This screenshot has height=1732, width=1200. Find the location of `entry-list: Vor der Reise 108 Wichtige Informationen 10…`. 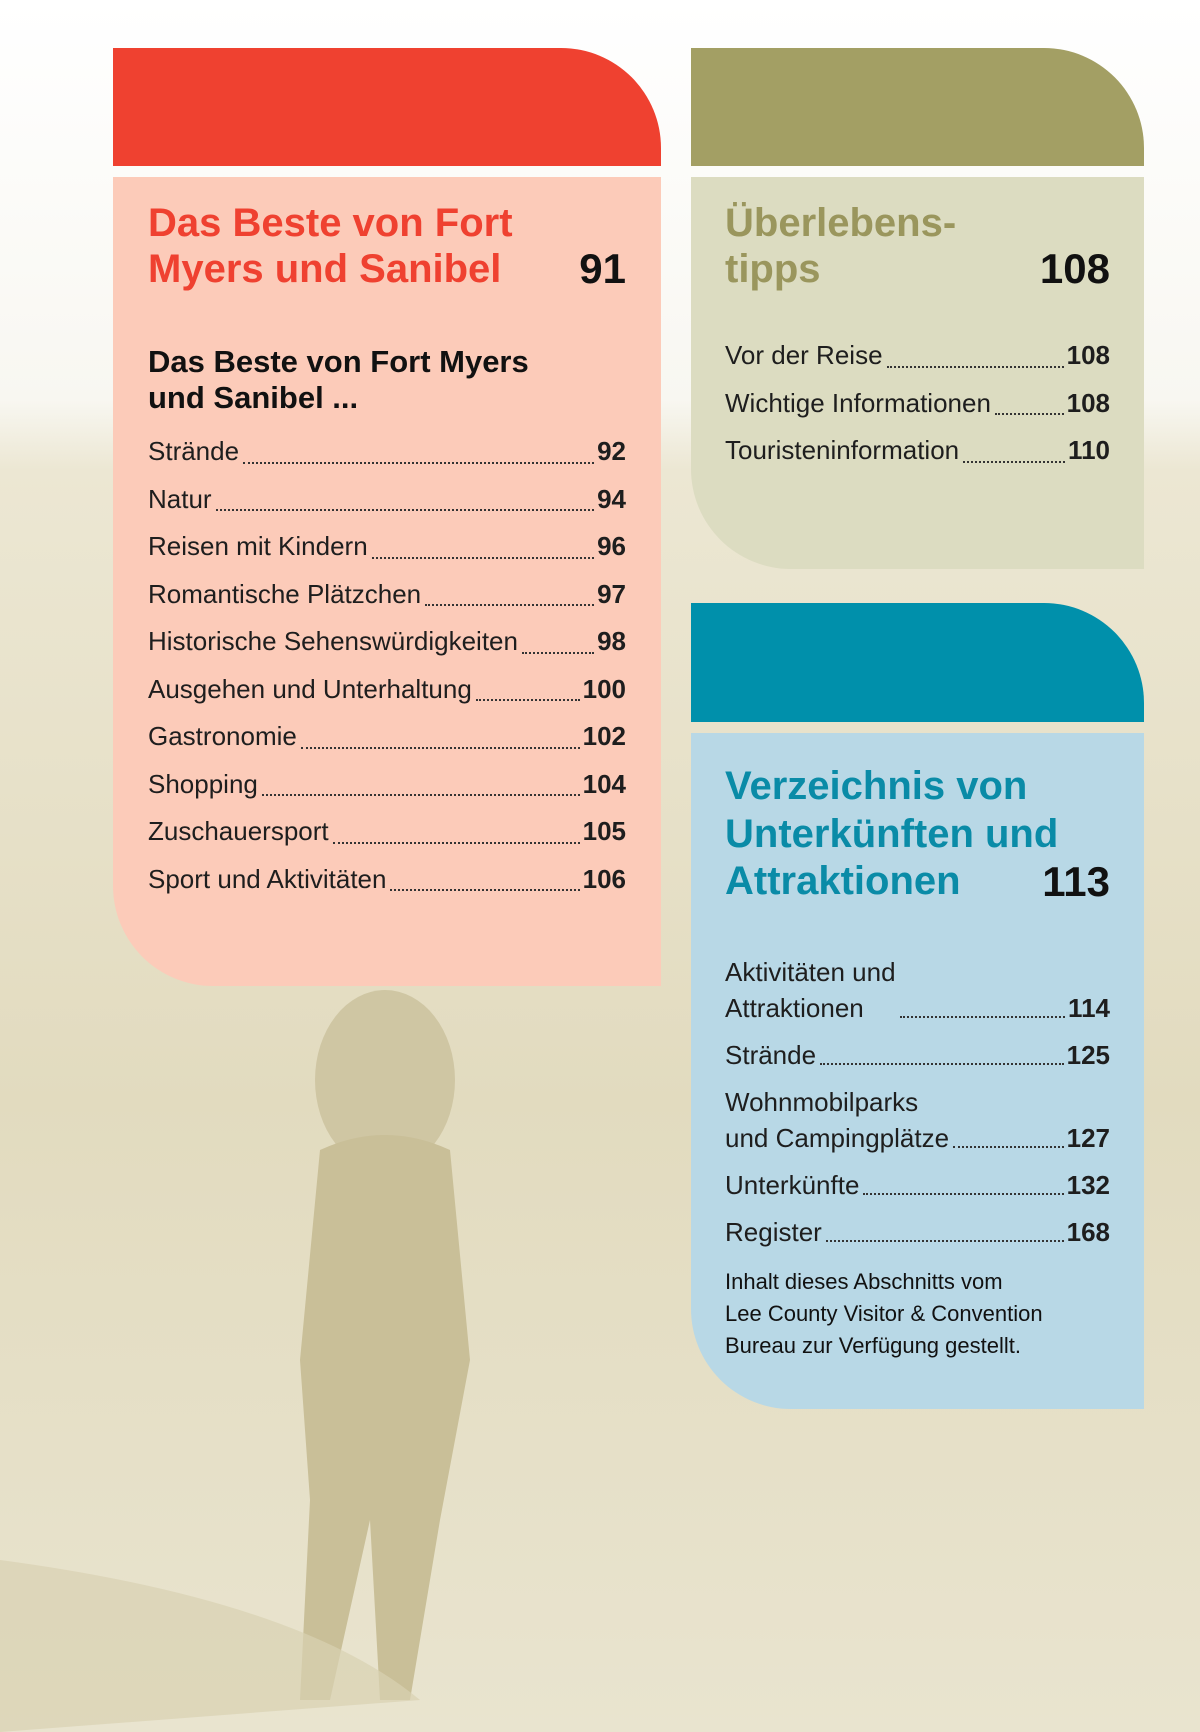

entry-list: Vor der Reise 108 Wichtige Informationen 10… is located at coordinates (917, 403).